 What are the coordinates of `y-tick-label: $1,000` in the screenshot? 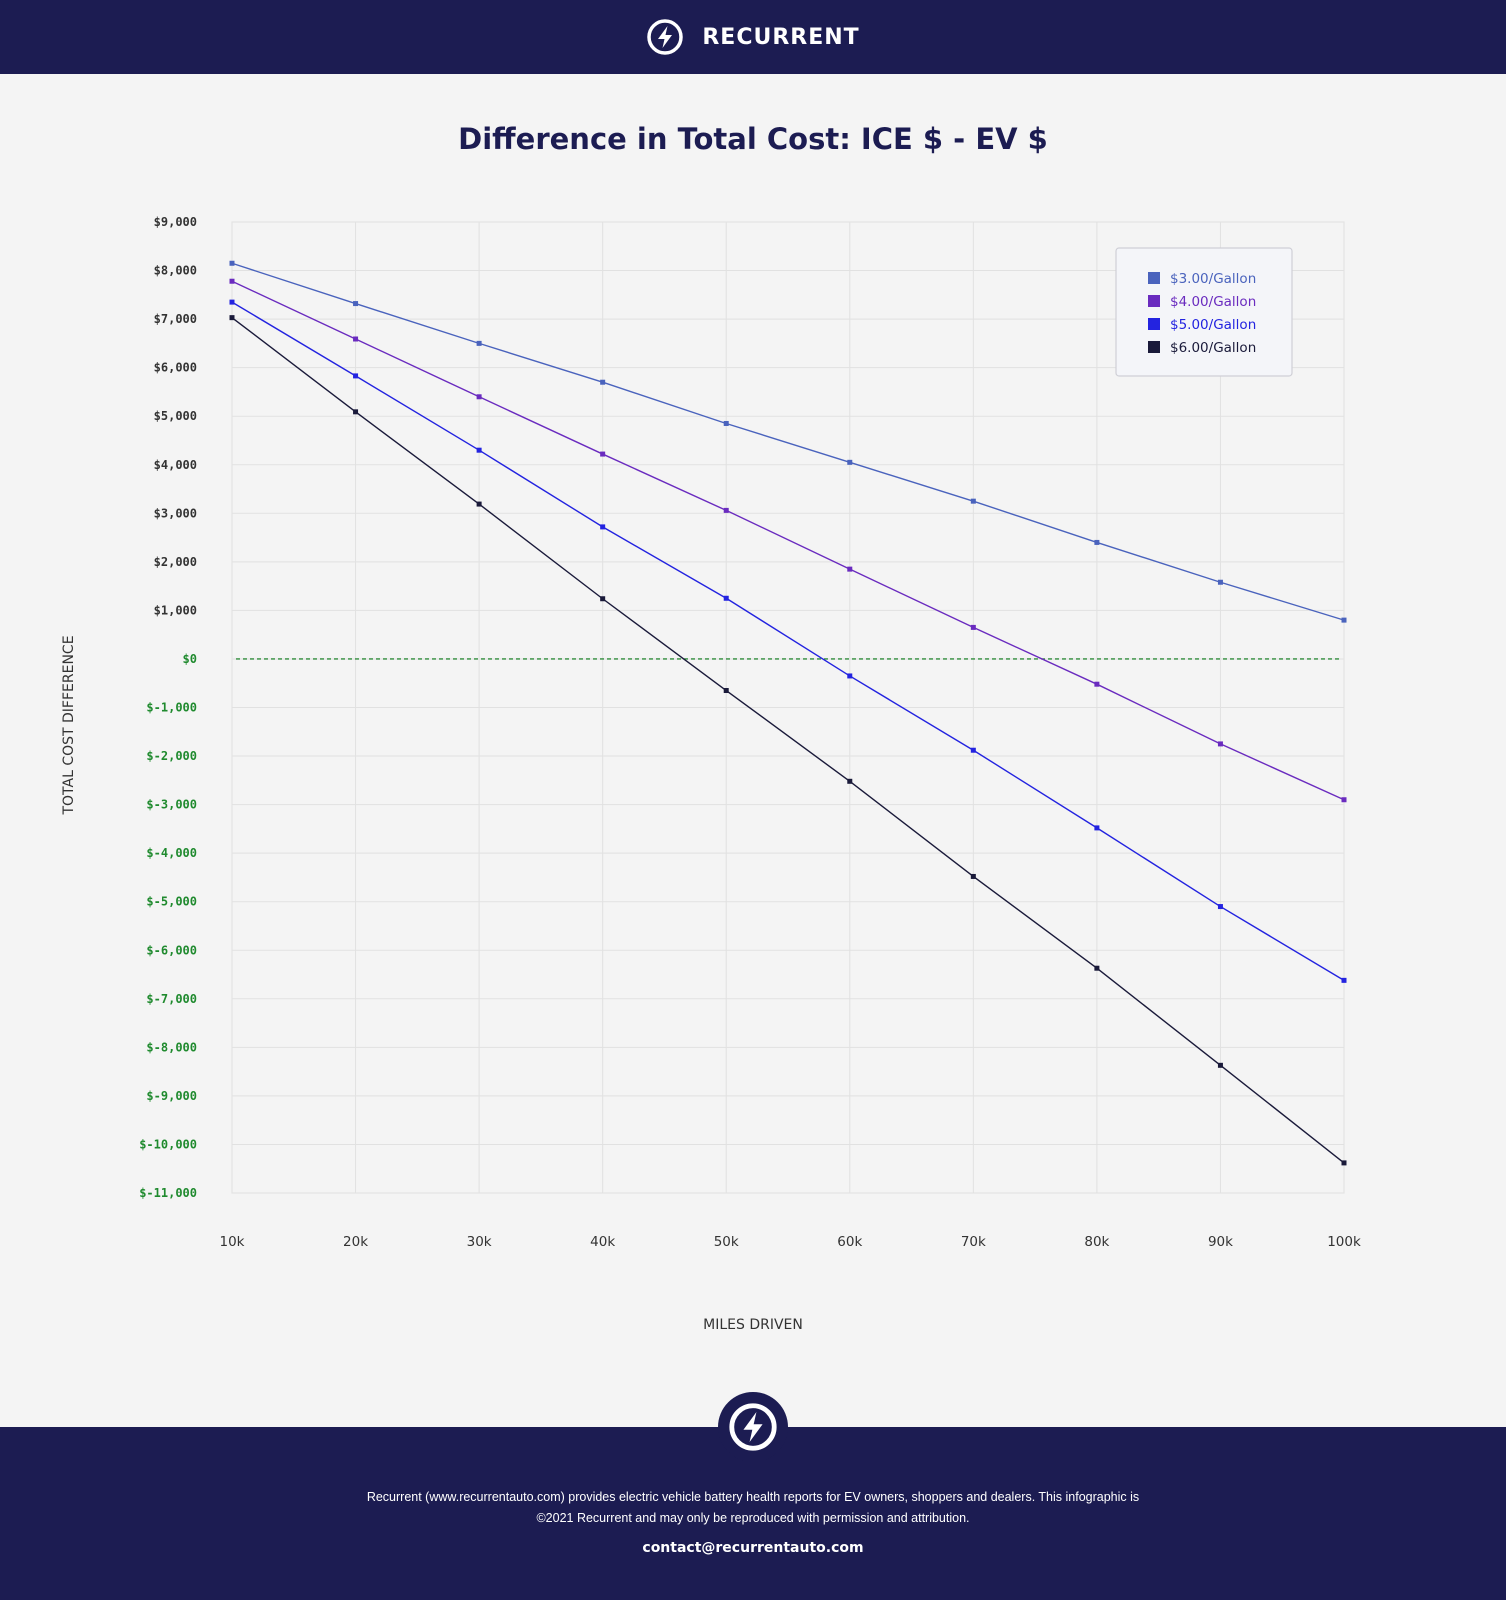 It's located at (175, 610).